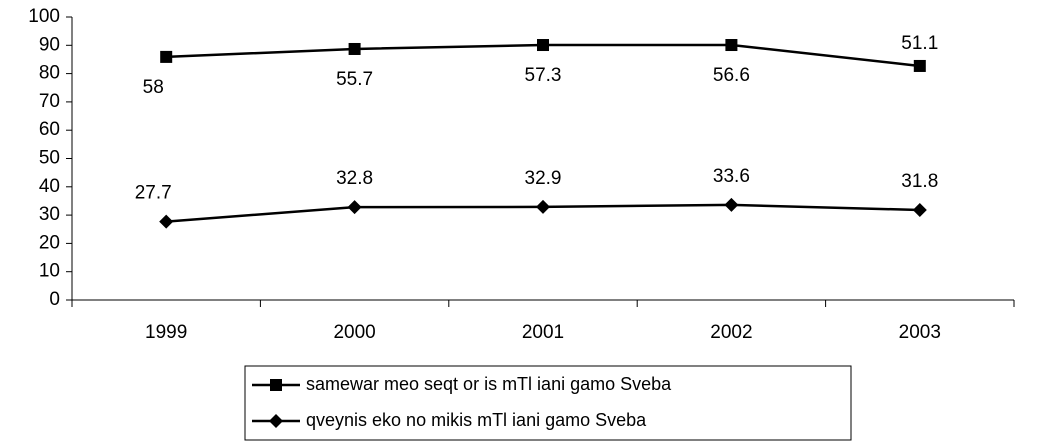 The width and height of the screenshot is (1042, 442). What do you see at coordinates (49, 271) in the screenshot?
I see `y-tick-label: 10` at bounding box center [49, 271].